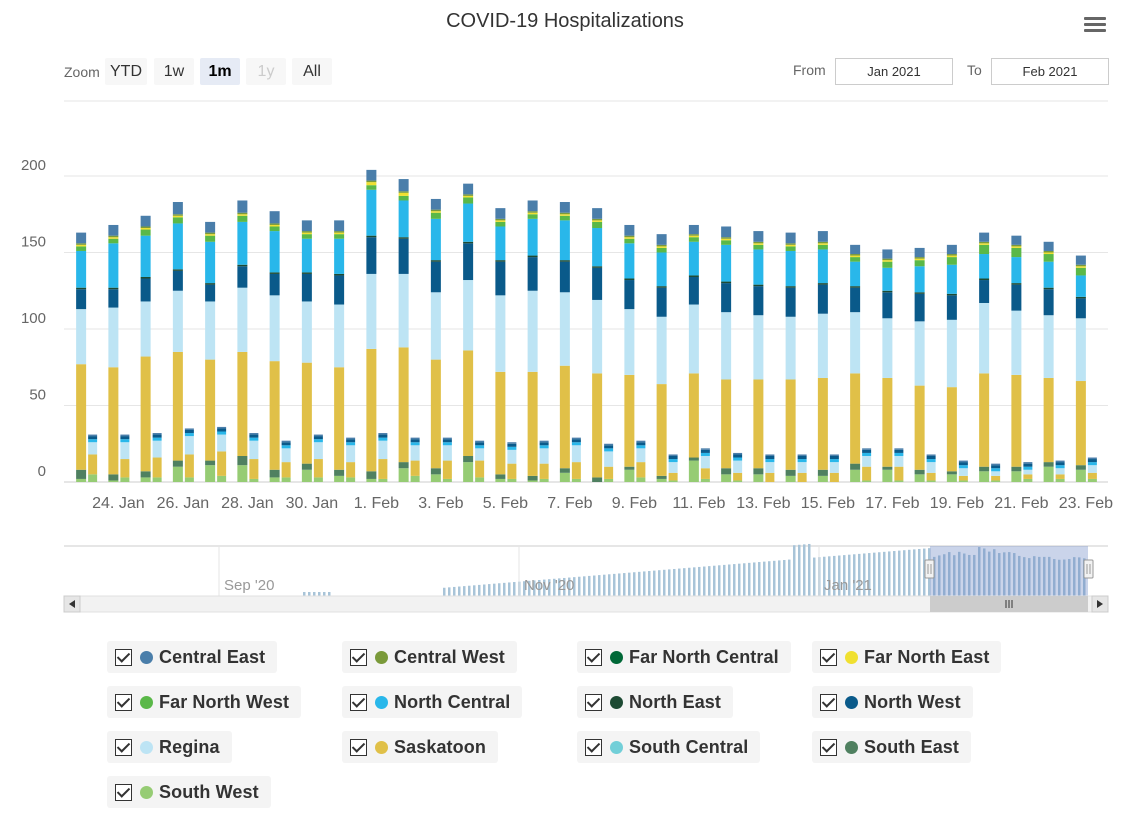 Image resolution: width=1147 pixels, height=824 pixels. What do you see at coordinates (669, 747) in the screenshot?
I see `legend-item-south-central: South Central` at bounding box center [669, 747].